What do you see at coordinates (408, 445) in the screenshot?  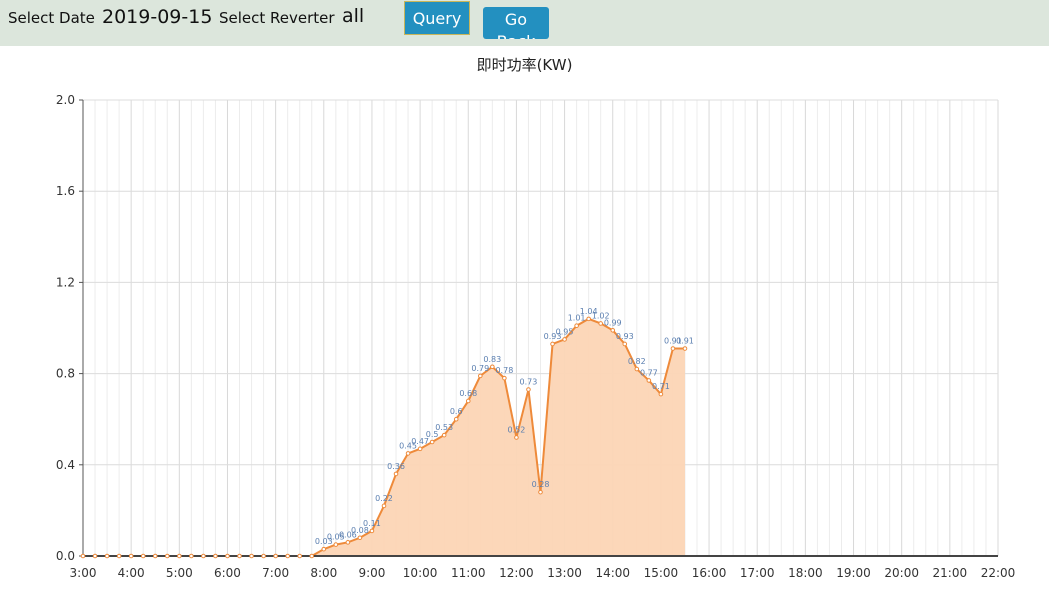 I see `data-label: 0.45` at bounding box center [408, 445].